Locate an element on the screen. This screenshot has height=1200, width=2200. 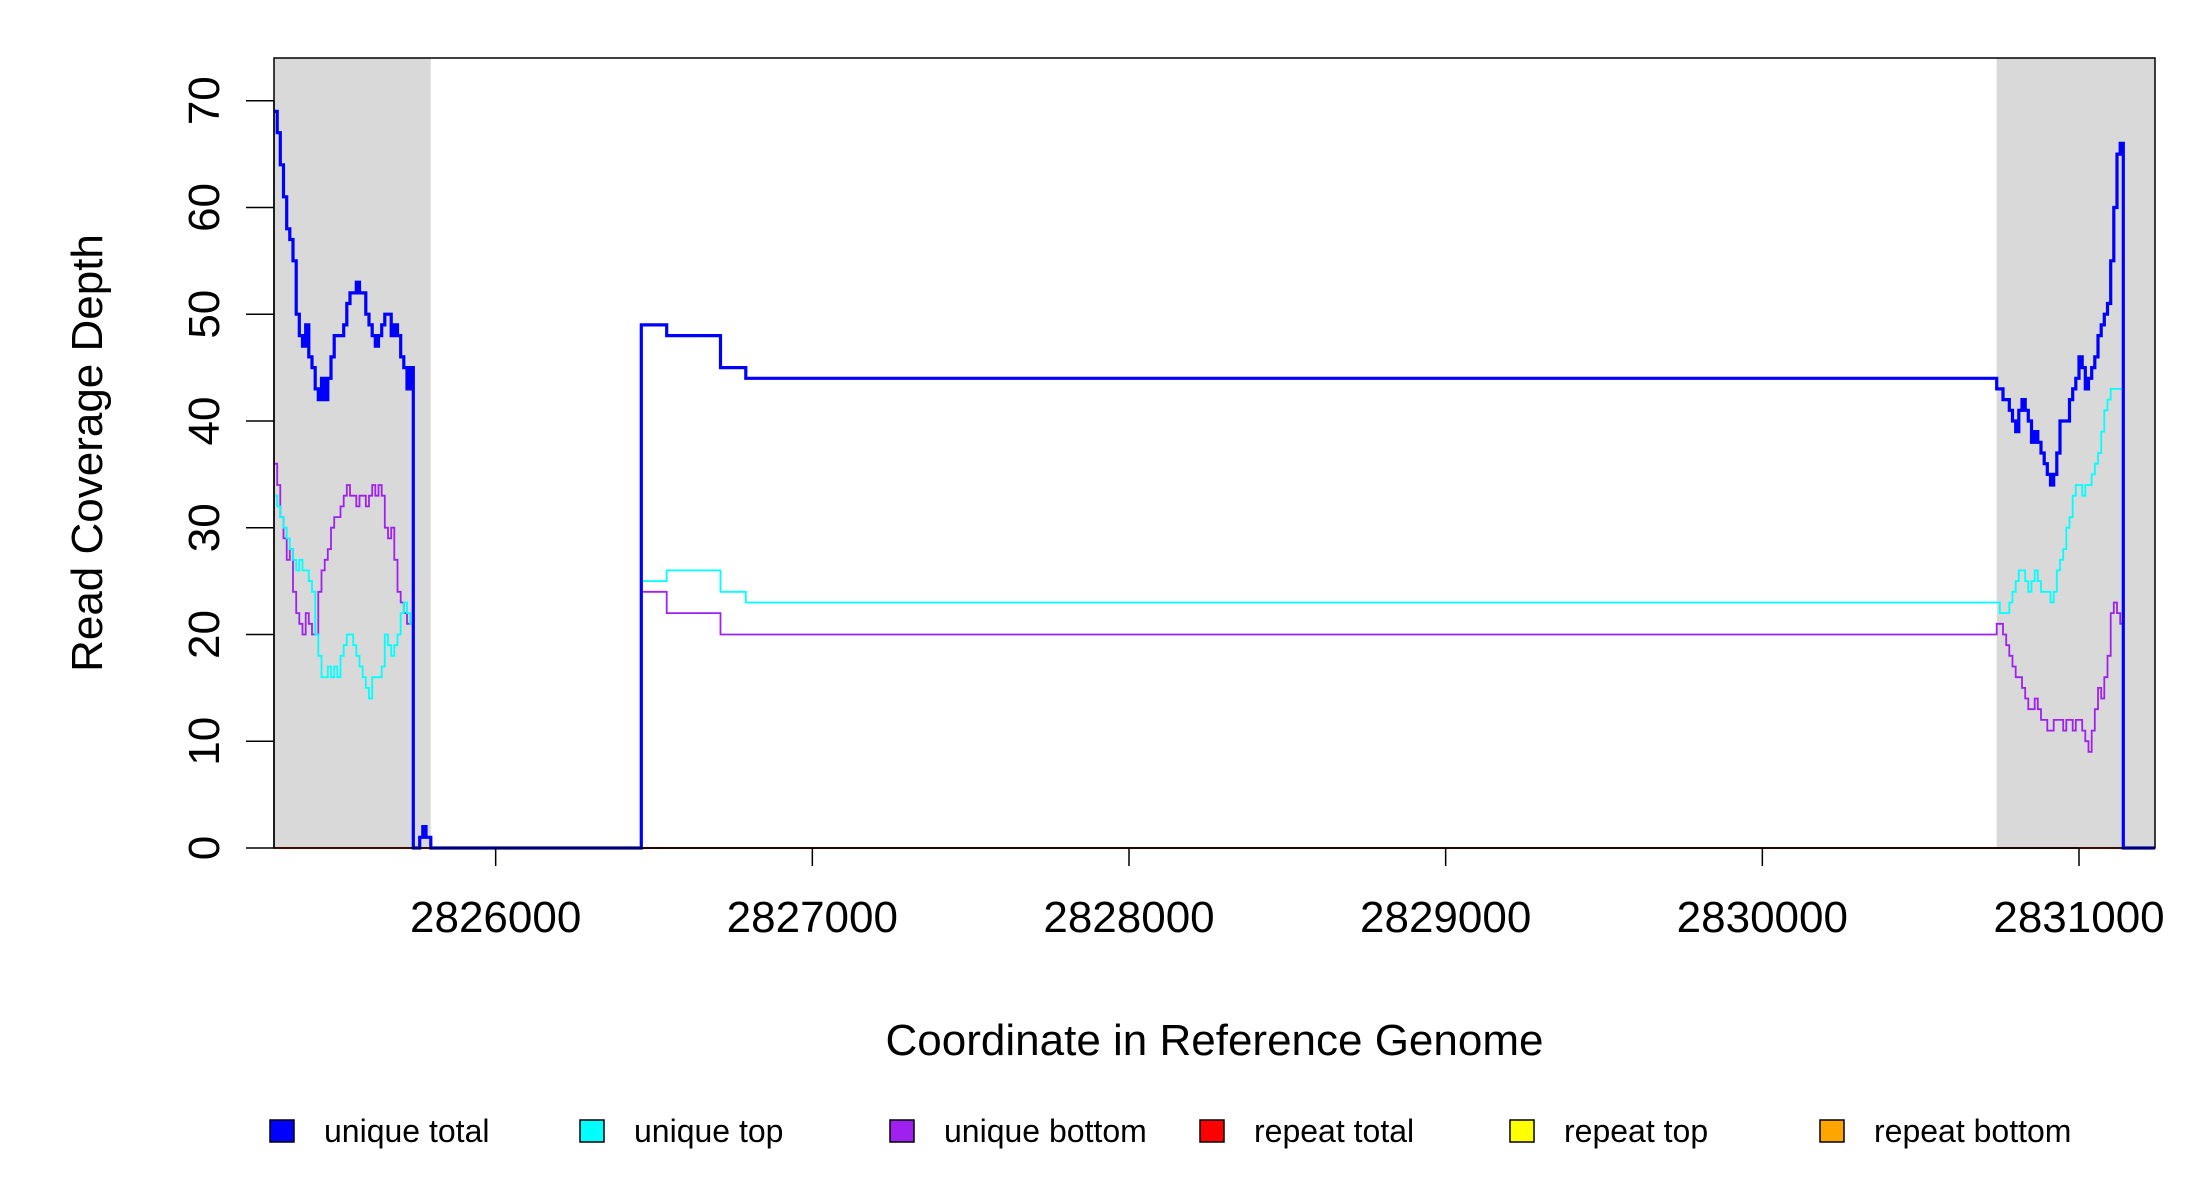
legend-swatch-unique-total is located at coordinates (282, 1131).